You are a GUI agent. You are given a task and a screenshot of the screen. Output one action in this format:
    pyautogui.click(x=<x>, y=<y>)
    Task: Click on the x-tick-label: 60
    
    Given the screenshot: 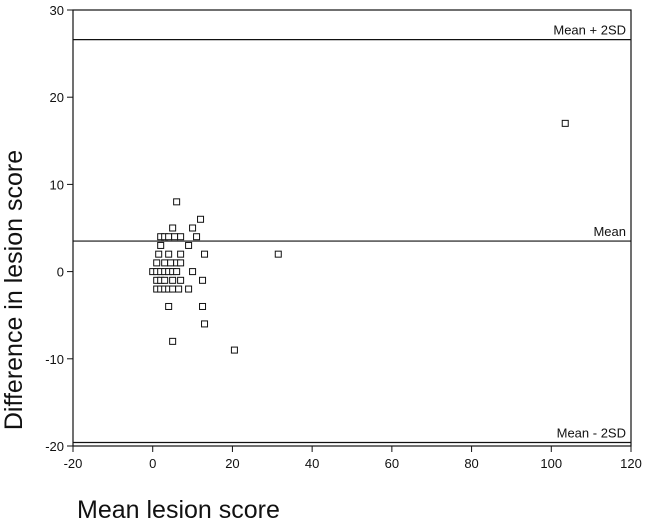 What is the action you would take?
    pyautogui.click(x=392, y=463)
    